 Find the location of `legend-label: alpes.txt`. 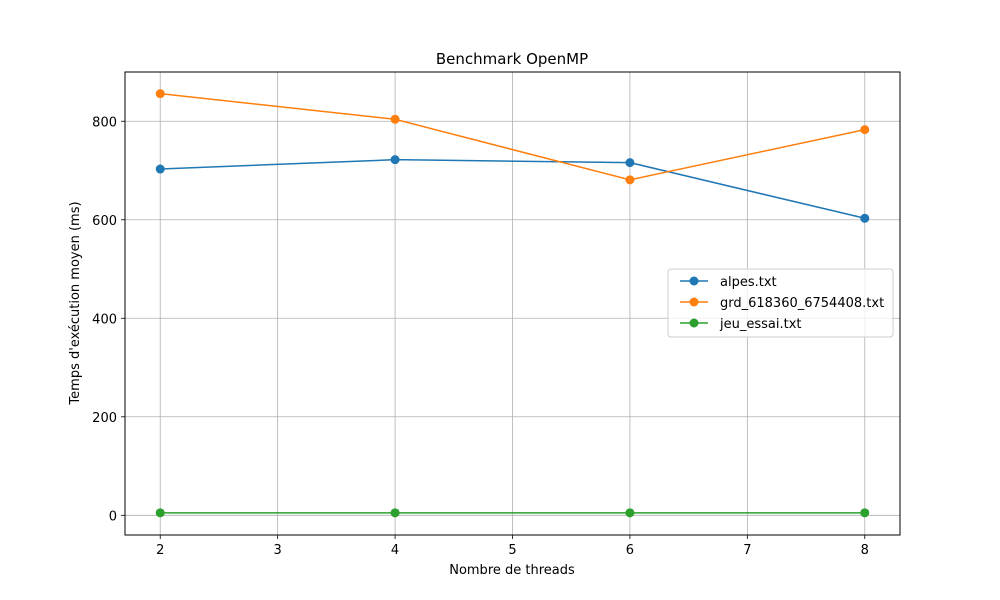

legend-label: alpes.txt is located at coordinates (748, 282).